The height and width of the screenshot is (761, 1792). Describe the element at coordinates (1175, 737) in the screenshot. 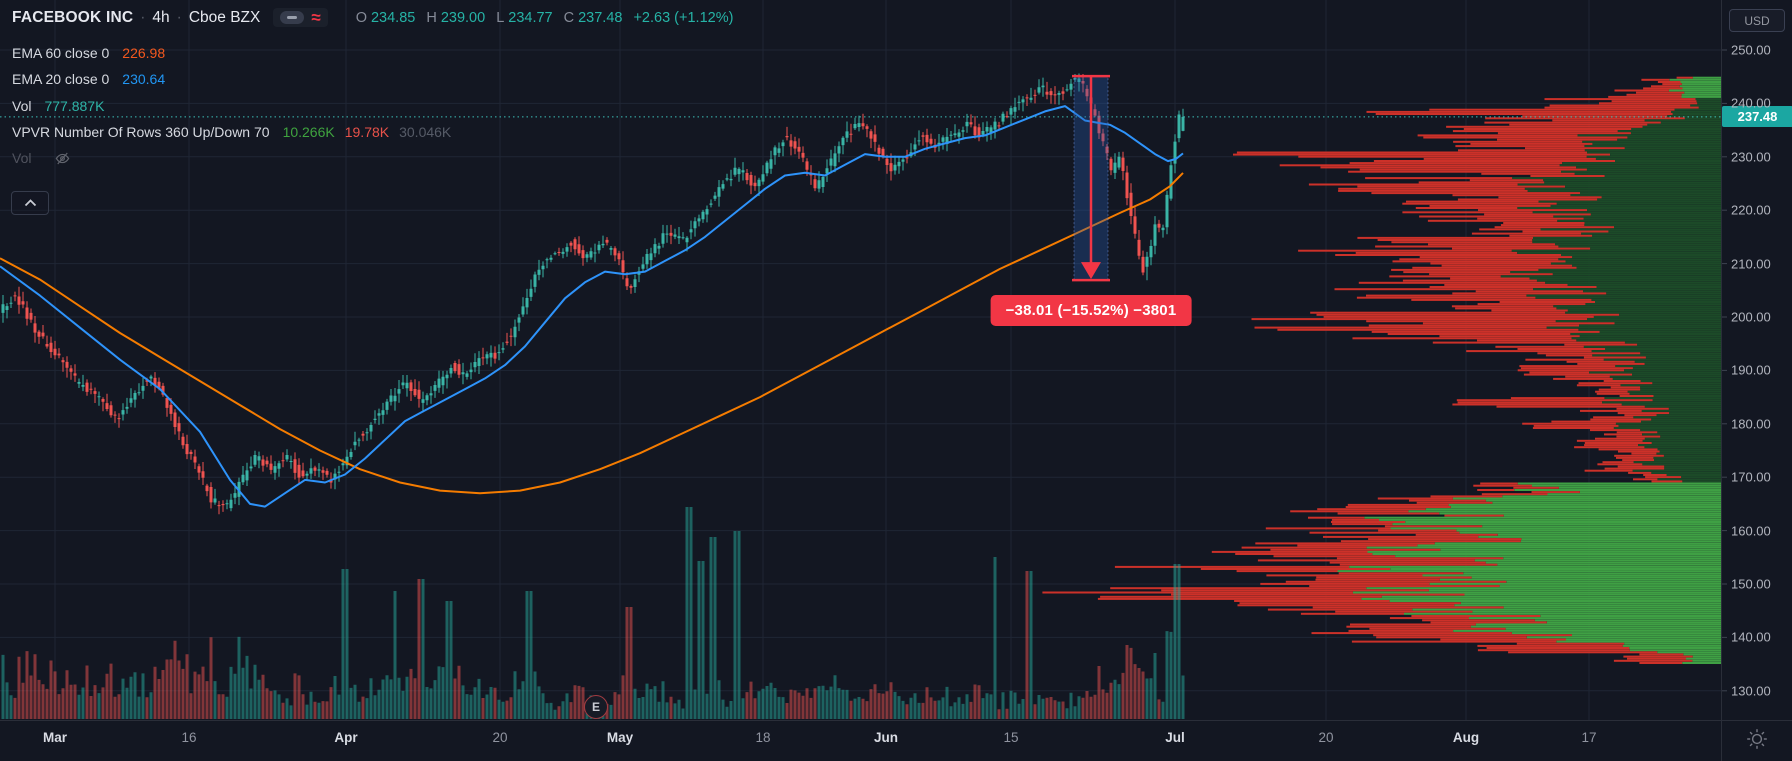

I see `time-tick-label: Jul` at that location.